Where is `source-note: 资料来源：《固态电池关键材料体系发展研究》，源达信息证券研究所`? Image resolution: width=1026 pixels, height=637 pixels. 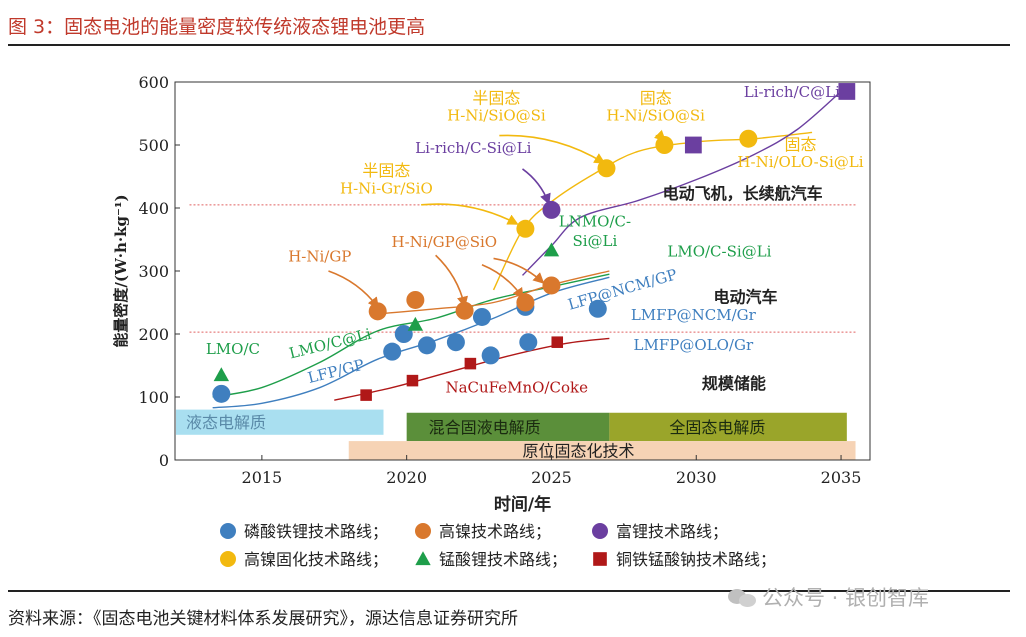
source-note: 资料来源：《固态电池关键材料体系发展研究》，源达信息证券研究所 is located at coordinates (263, 619).